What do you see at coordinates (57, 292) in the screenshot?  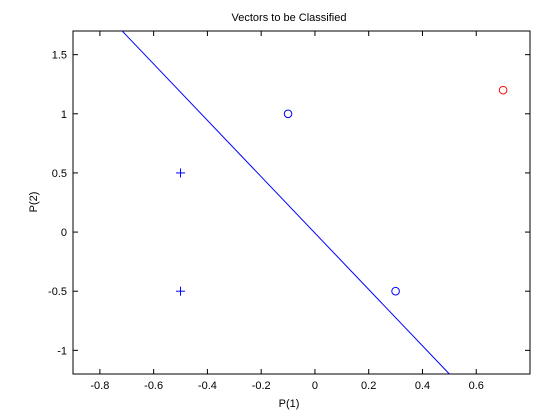 I see `y-tick-label: -0.5` at bounding box center [57, 292].